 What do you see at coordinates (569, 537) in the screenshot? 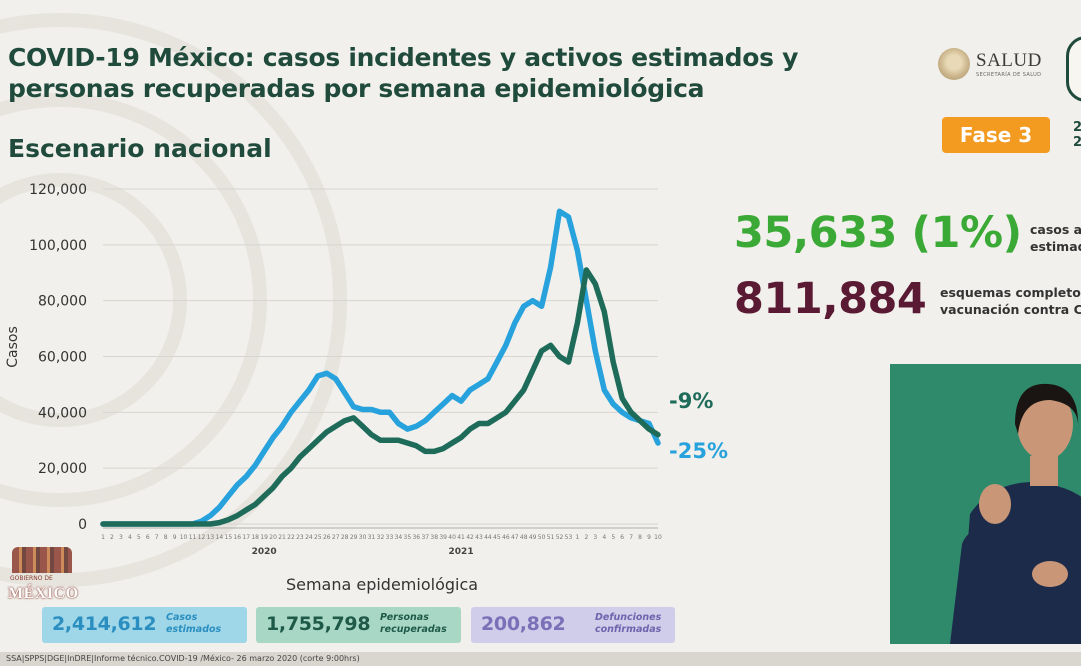
I see `x-tick-label: 53` at bounding box center [569, 537].